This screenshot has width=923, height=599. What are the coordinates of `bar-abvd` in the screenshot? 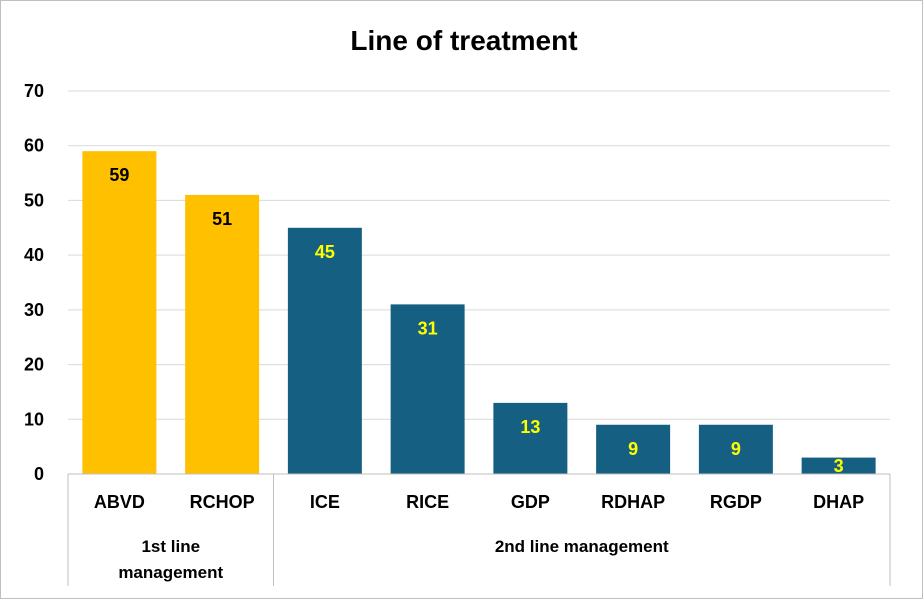 It's located at (119, 312).